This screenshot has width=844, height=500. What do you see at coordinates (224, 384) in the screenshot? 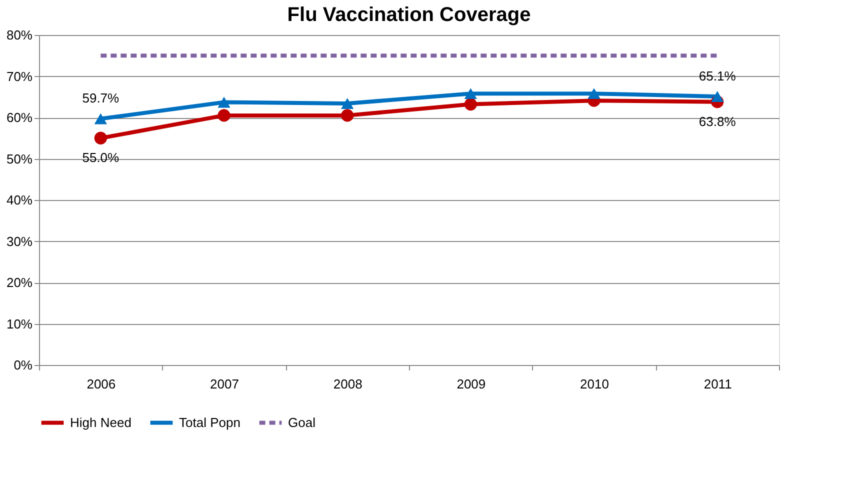
I see `x-tick-label: 2007` at bounding box center [224, 384].